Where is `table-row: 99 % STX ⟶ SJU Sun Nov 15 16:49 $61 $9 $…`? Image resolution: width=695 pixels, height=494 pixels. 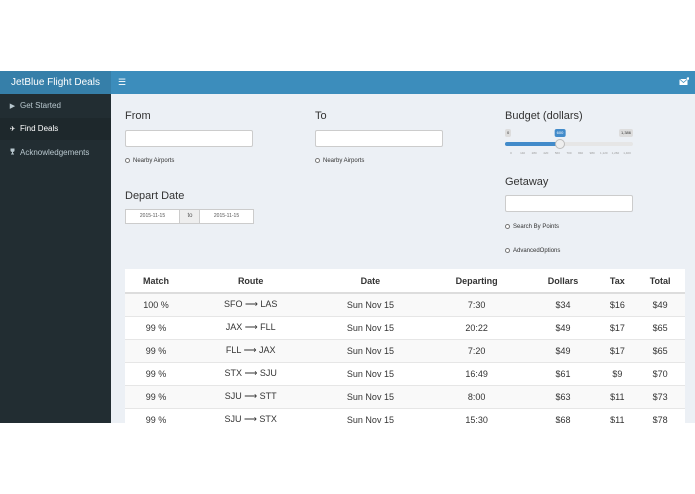 table-row: 99 % STX ⟶ SJU Sun Nov 15 16:49 $61 $9 $… is located at coordinates (405, 373).